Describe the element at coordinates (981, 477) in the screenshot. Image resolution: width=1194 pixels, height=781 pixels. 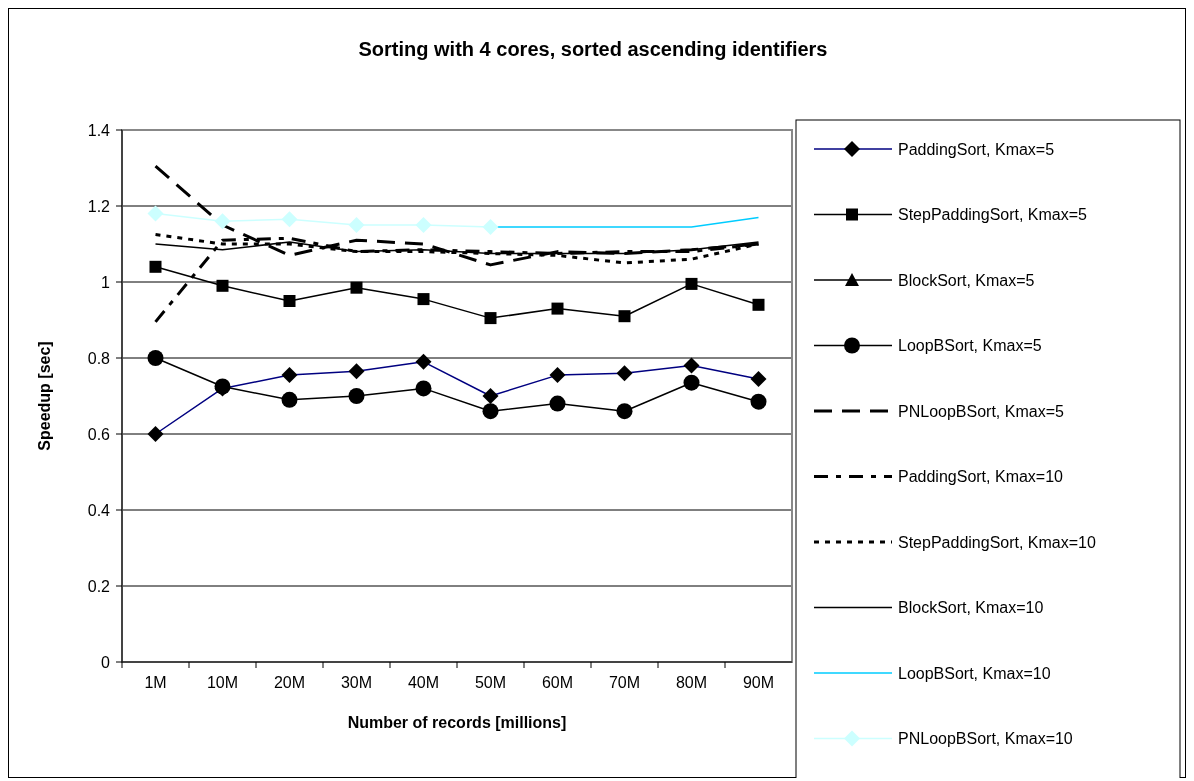
I see `legend-label: PaddingSort, Kmax=10` at that location.